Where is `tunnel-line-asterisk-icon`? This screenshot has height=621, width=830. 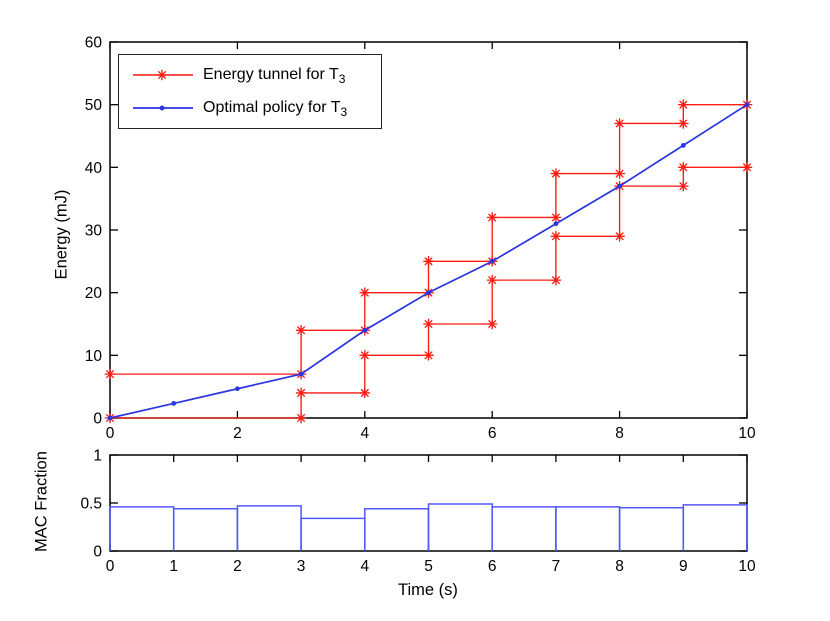
tunnel-line-asterisk-icon is located at coordinates (163, 75).